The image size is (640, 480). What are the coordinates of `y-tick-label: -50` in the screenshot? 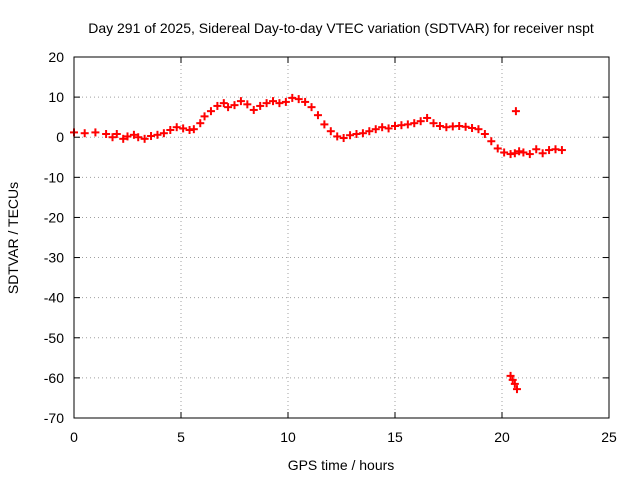 It's located at (54, 338).